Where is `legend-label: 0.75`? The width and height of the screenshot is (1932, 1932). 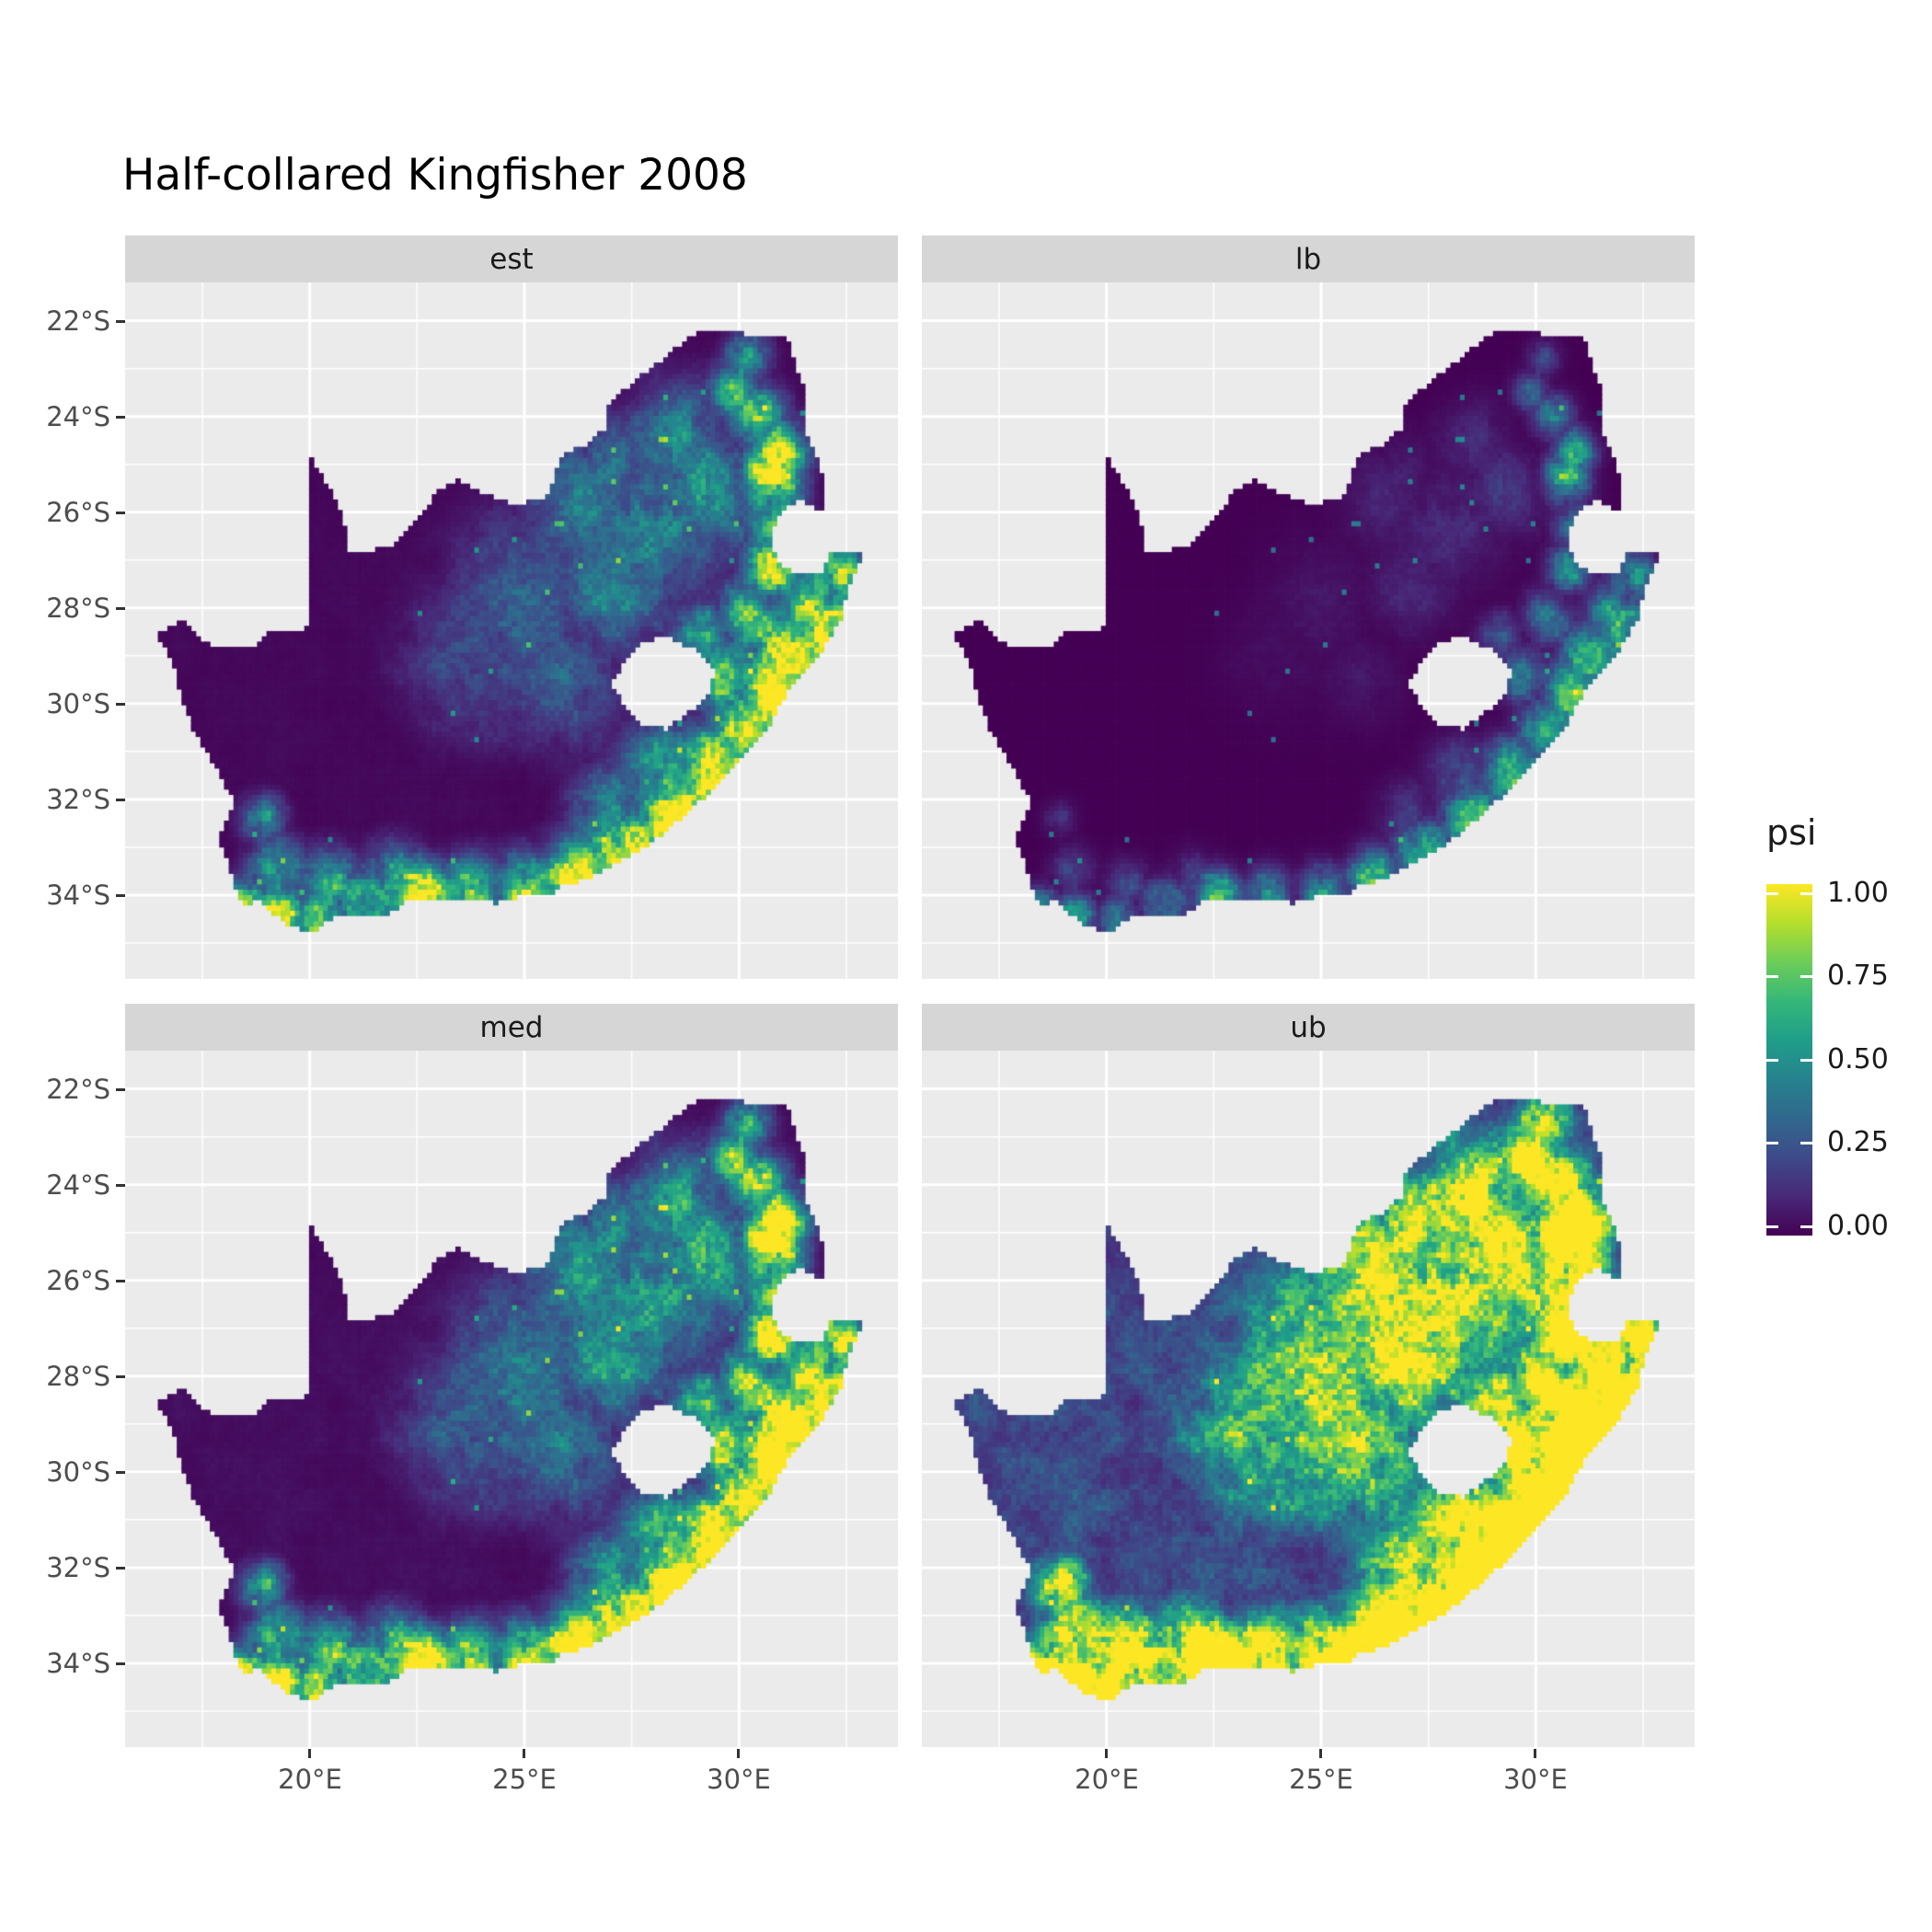
legend-label: 0.75 is located at coordinates (1858, 976).